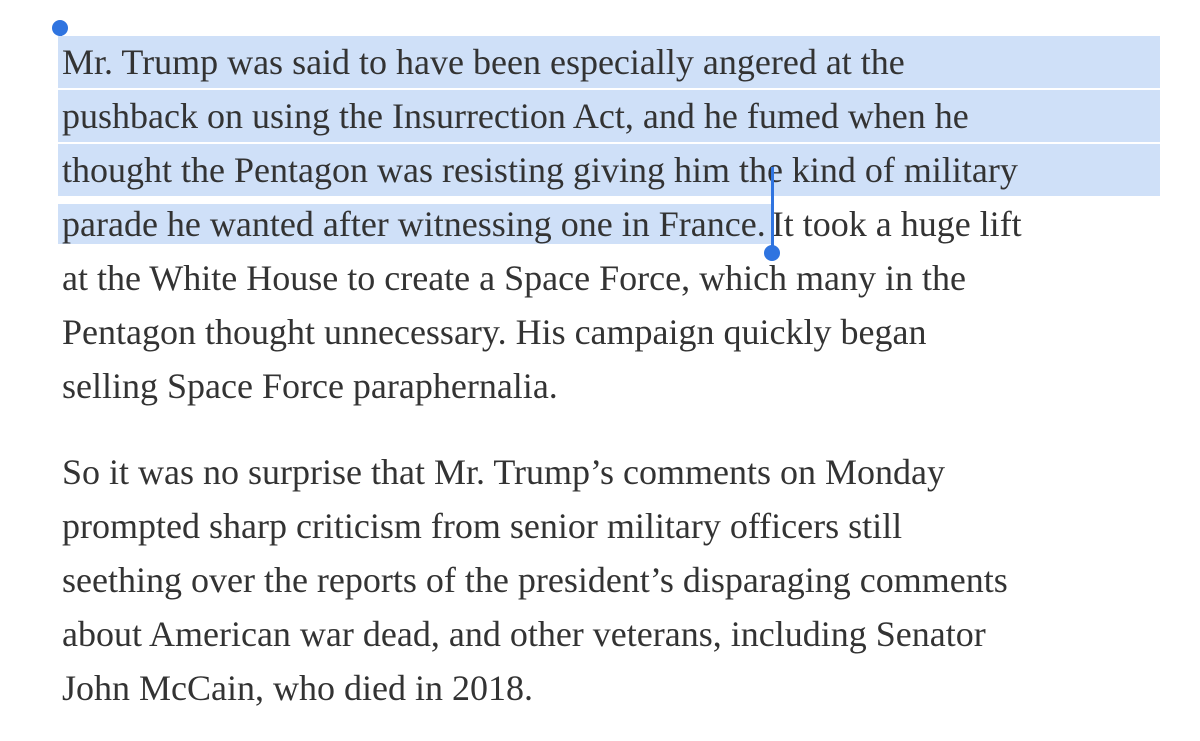  What do you see at coordinates (896, 224) in the screenshot?
I see `text: It took a huge lift` at bounding box center [896, 224].